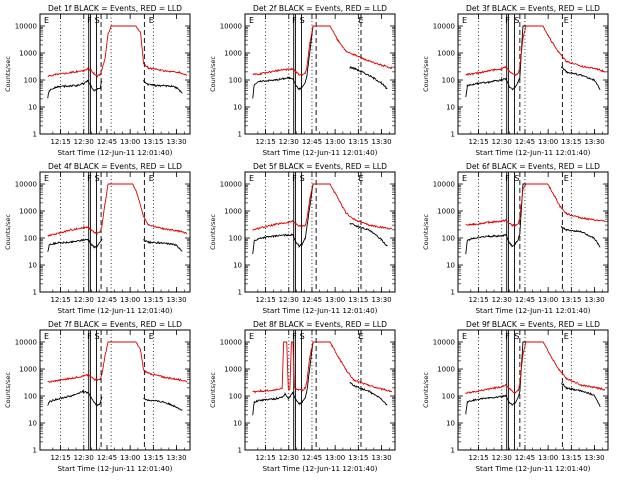 The width and height of the screenshot is (640, 480). Describe the element at coordinates (115, 324) in the screenshot. I see `chart-title: Det 7f BLACK = Events, RED = LLD` at that location.